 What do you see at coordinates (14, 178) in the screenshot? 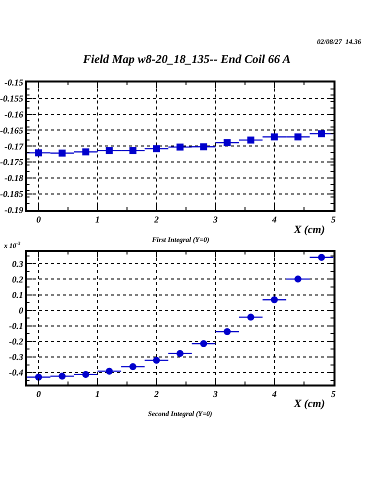
I see `y-tick-label: -0.18` at bounding box center [14, 178].